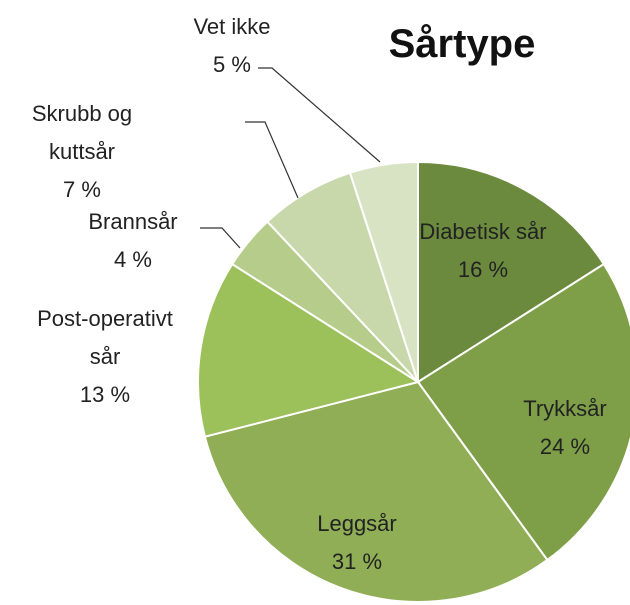  What do you see at coordinates (483, 231) in the screenshot?
I see `category-label: Diabetisk sår` at bounding box center [483, 231].